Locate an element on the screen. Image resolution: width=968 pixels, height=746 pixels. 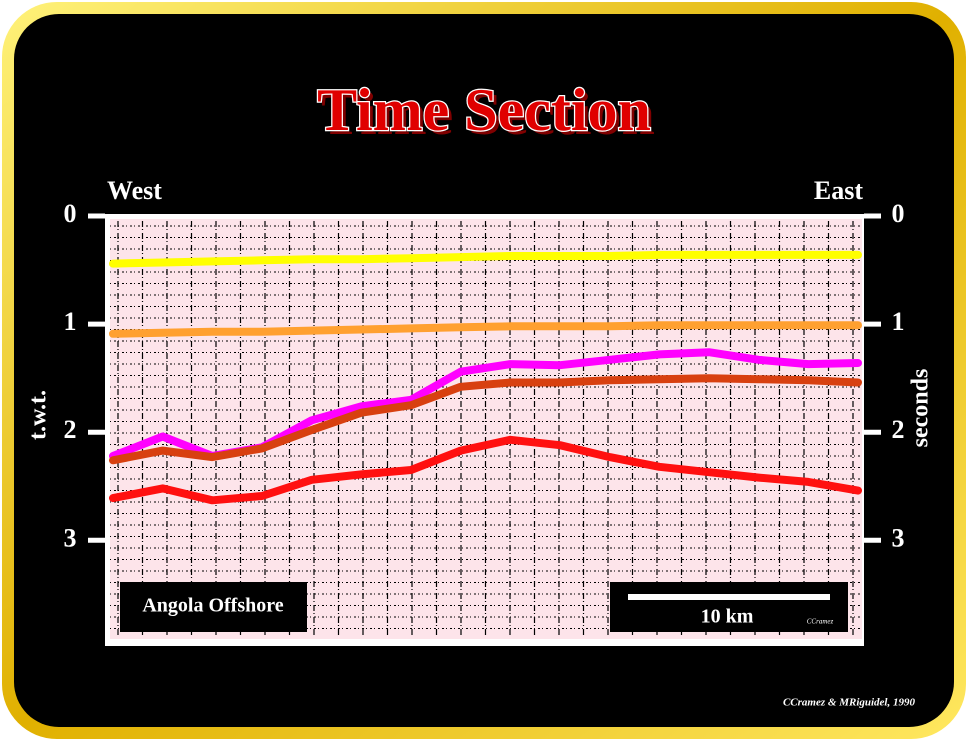
y2-tick-label: 1 is located at coordinates (898, 321).